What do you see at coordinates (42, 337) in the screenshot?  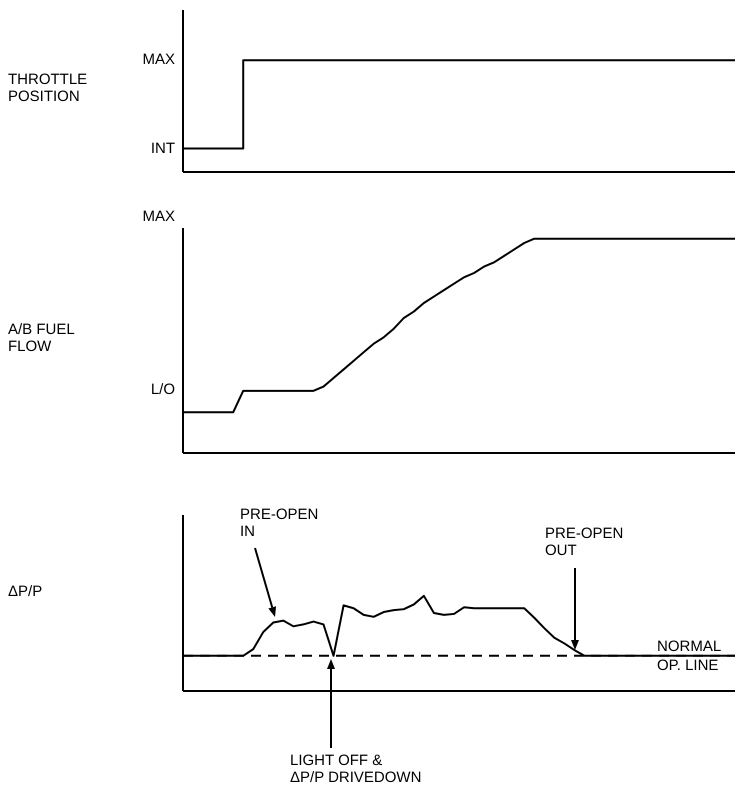 I see `y-axis-title: A/B FUEL FLOW` at bounding box center [42, 337].